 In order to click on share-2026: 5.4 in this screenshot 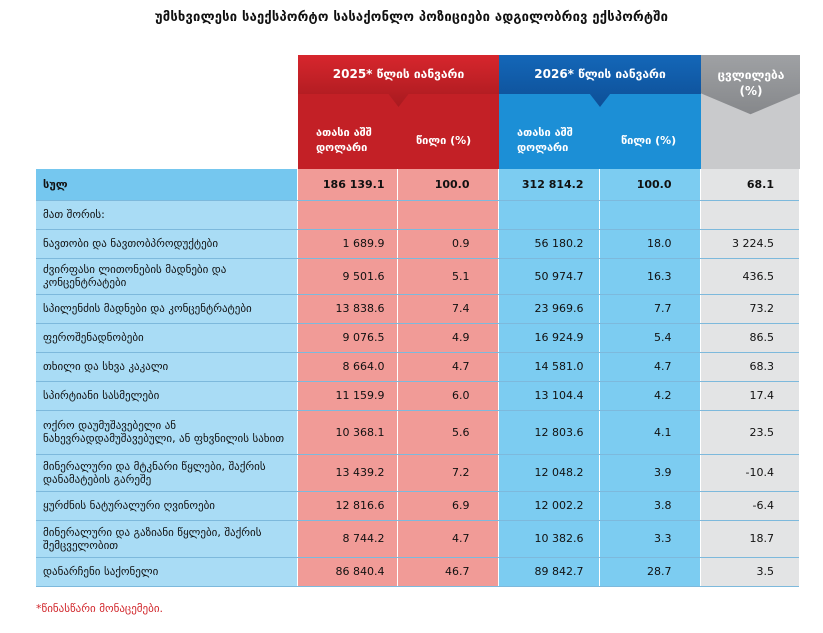, I will do `click(649, 338)`.